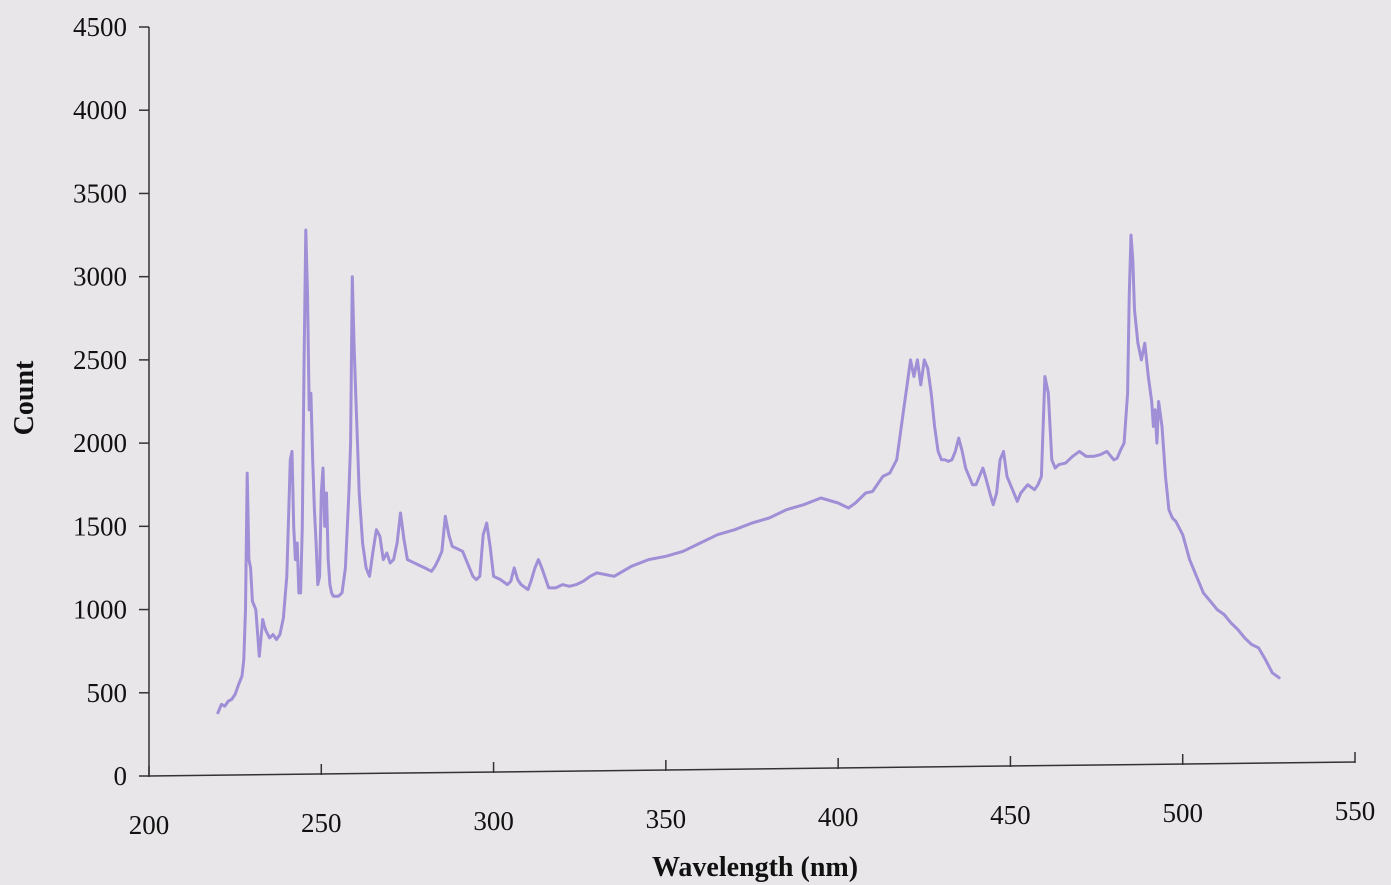  Describe the element at coordinates (493, 821) in the screenshot. I see `x-tick-label: 300` at that location.